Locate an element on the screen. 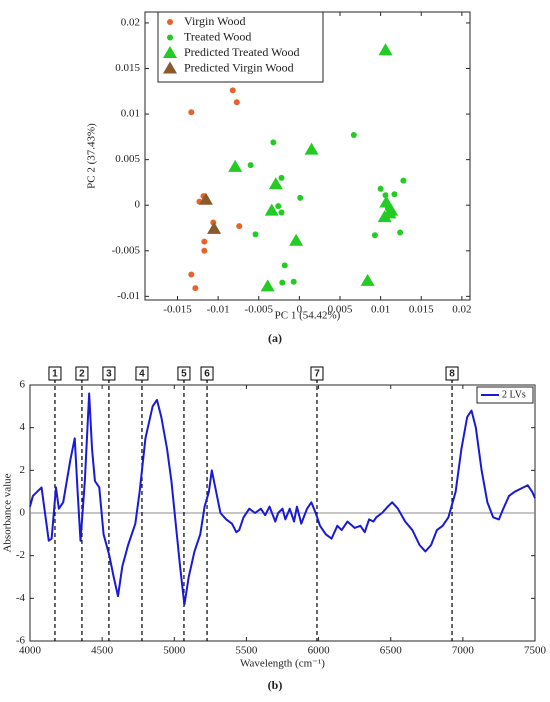  annotation-label: 6 is located at coordinates (207, 374).